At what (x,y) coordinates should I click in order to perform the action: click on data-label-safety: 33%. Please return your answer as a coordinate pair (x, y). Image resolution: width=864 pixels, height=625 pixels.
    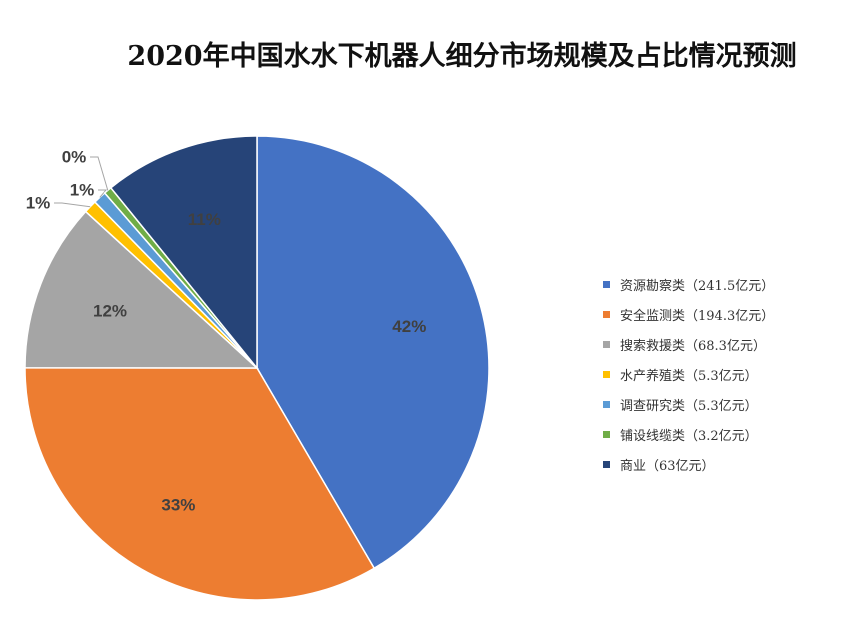
    Looking at the image, I should click on (178, 504).